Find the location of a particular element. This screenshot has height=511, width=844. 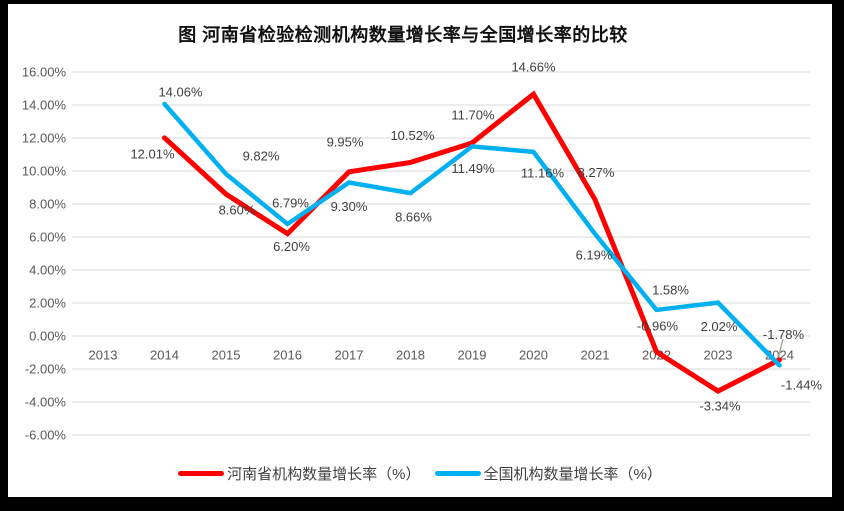

data-label-henan: 14.66% is located at coordinates (533, 67).